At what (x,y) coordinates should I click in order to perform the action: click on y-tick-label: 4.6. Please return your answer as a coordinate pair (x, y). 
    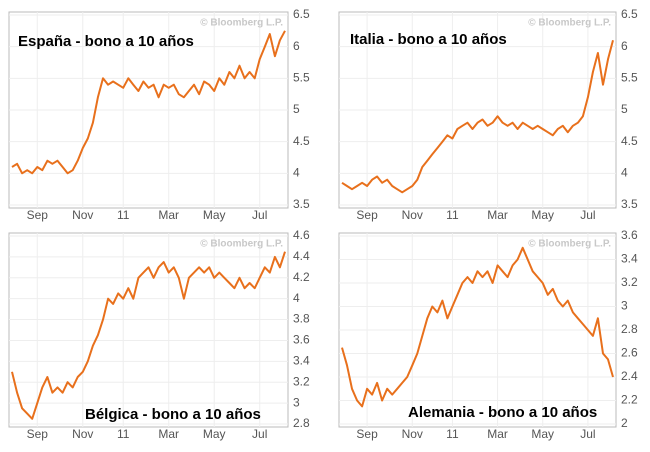
    Looking at the image, I should click on (301, 235).